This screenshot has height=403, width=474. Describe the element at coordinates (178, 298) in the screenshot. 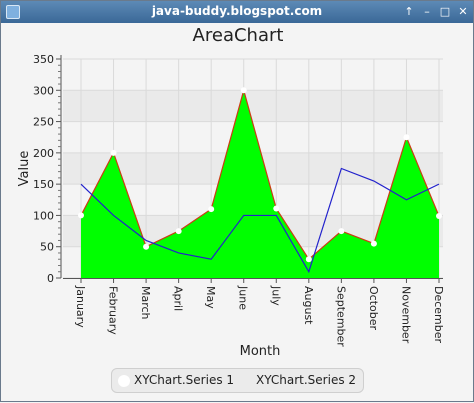

I see `x-tick-label: April` at that location.